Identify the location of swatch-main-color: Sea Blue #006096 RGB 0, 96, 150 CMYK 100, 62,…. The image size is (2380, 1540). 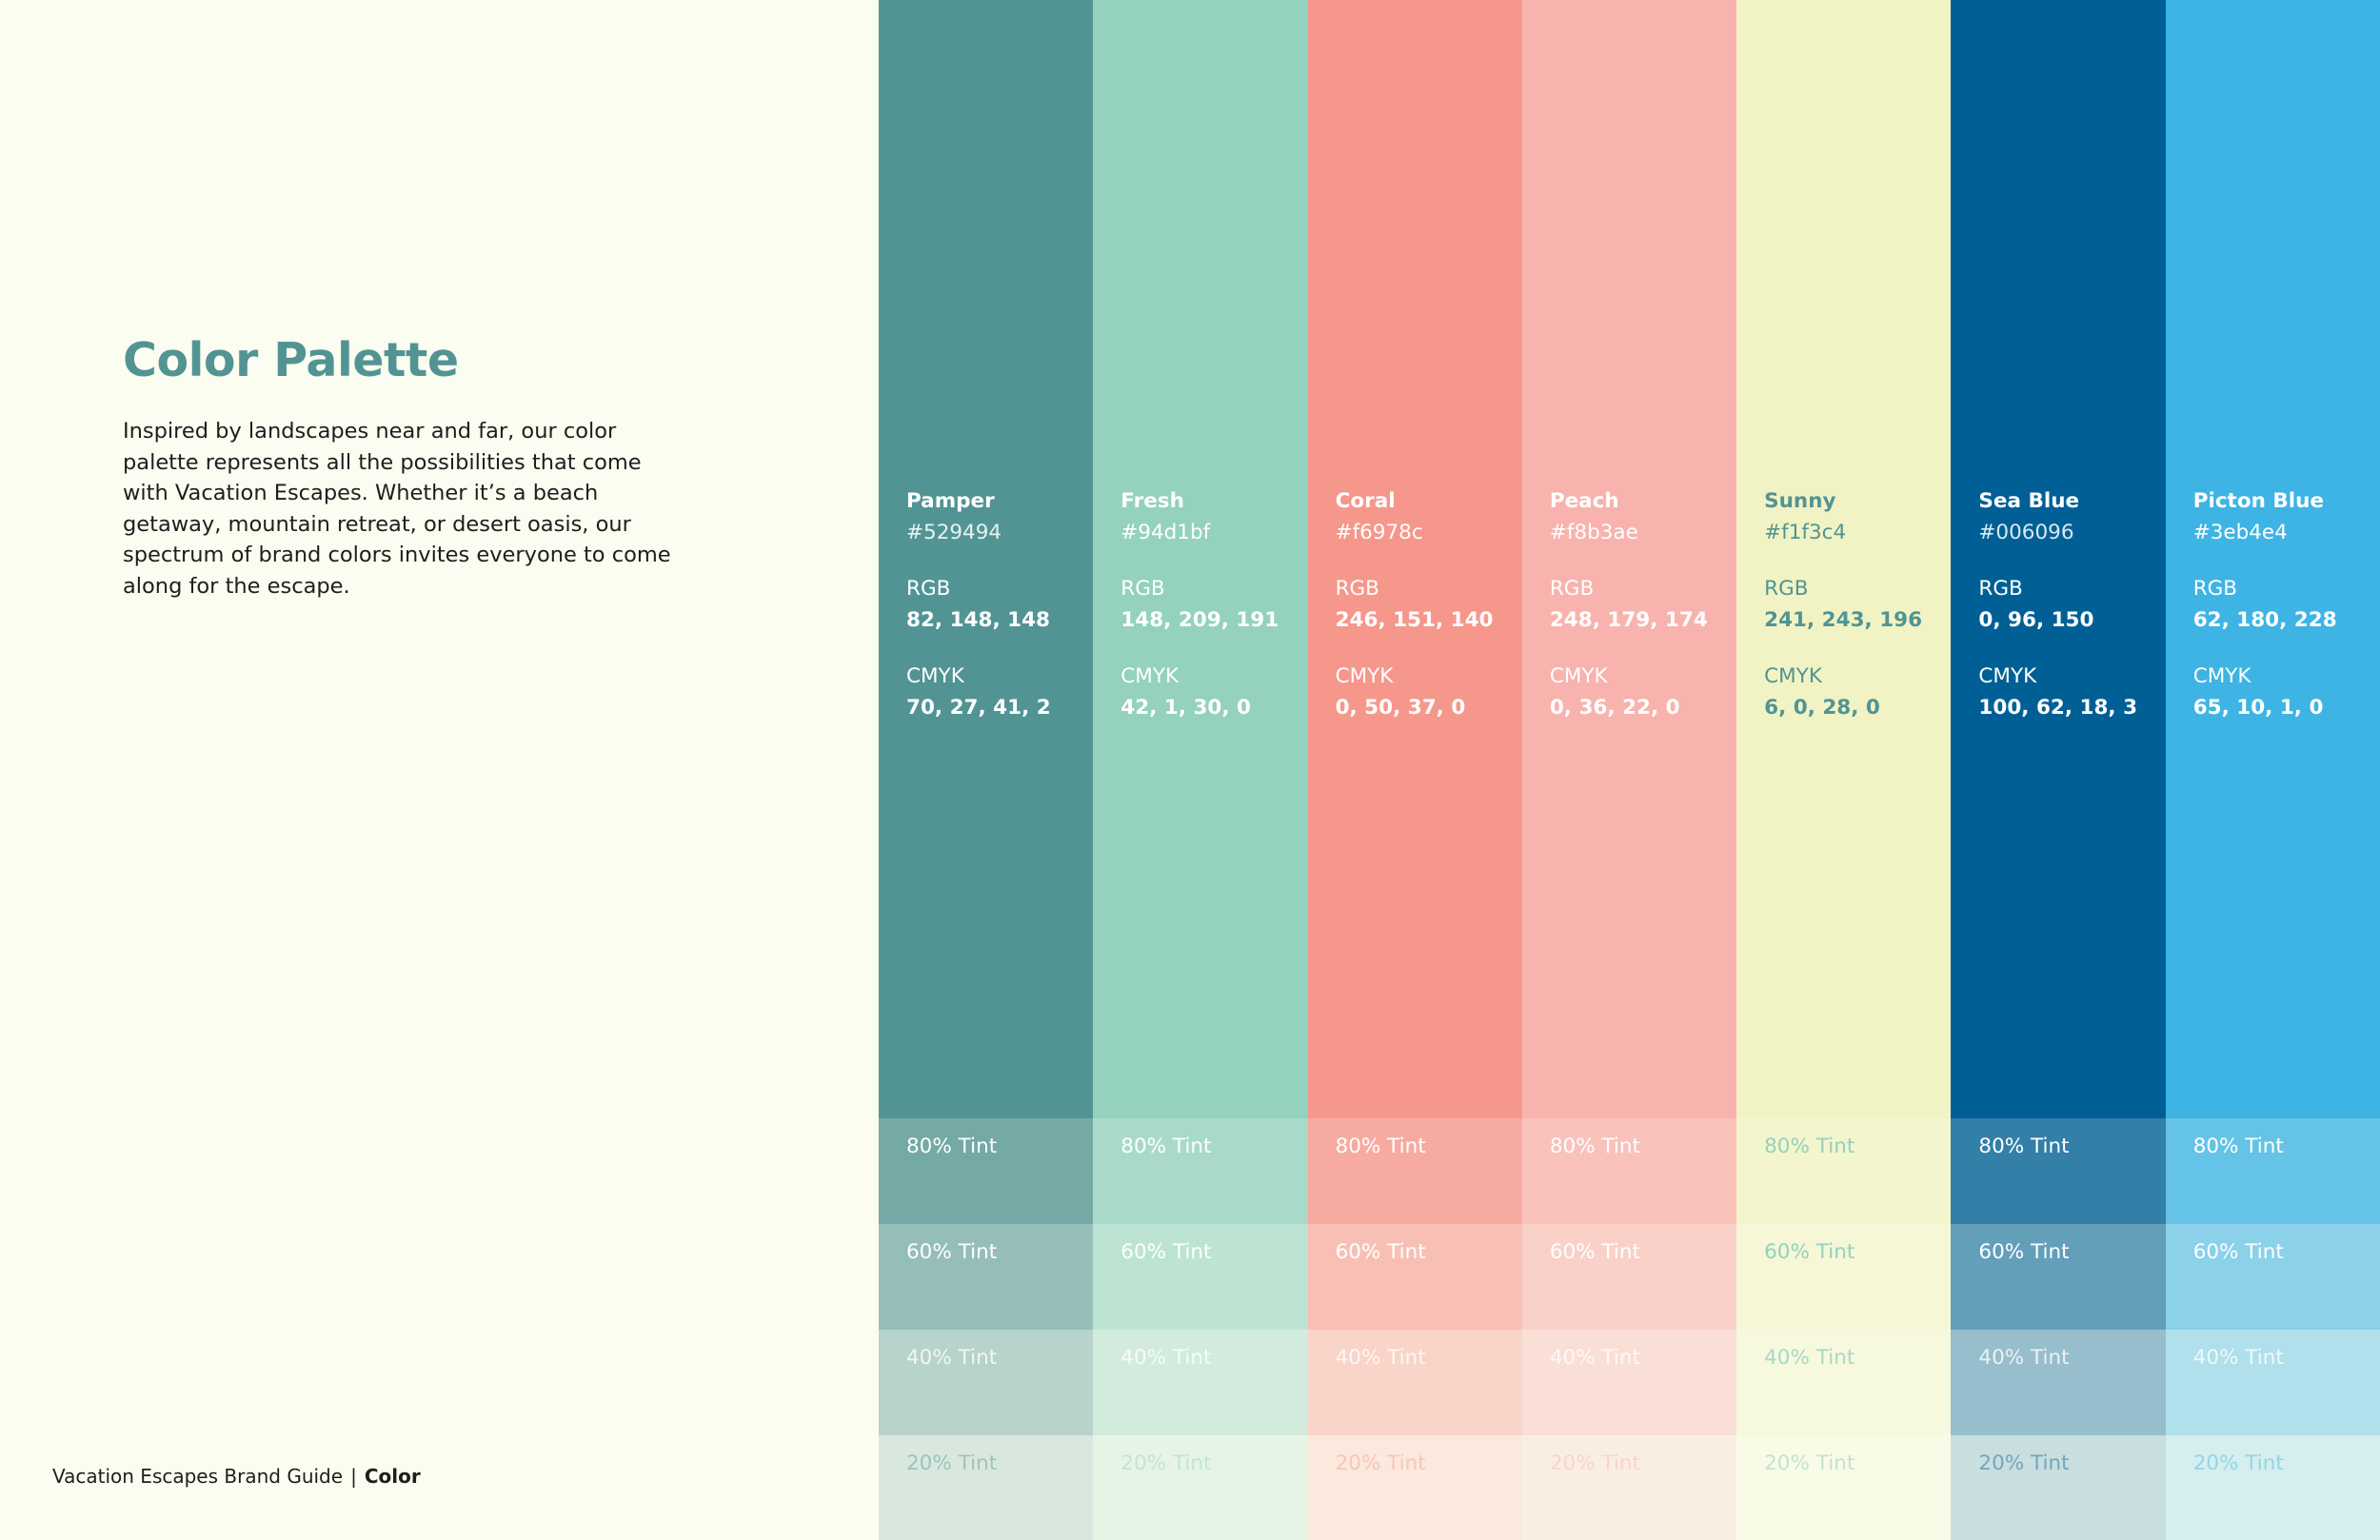
(2058, 559).